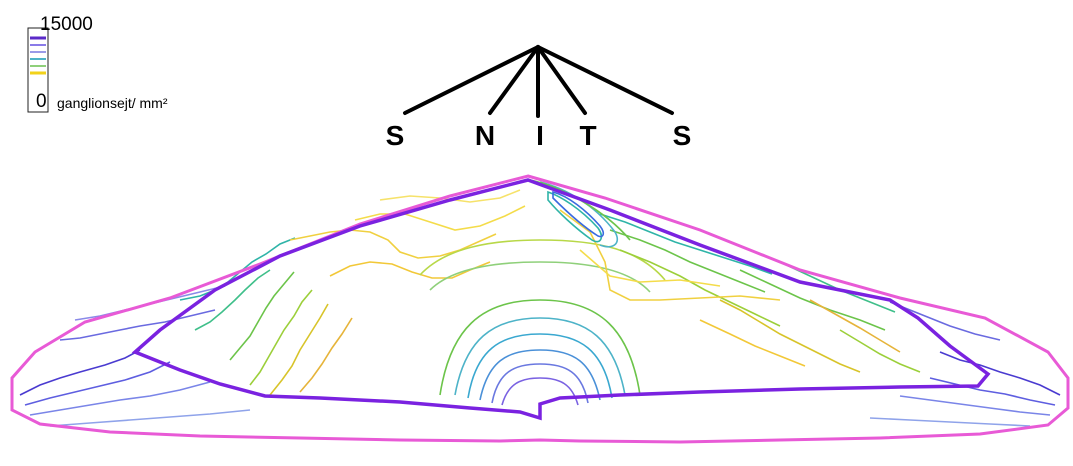 This screenshot has height=466, width=1073. I want to click on direction-label-nasal: N, so click(485, 135).